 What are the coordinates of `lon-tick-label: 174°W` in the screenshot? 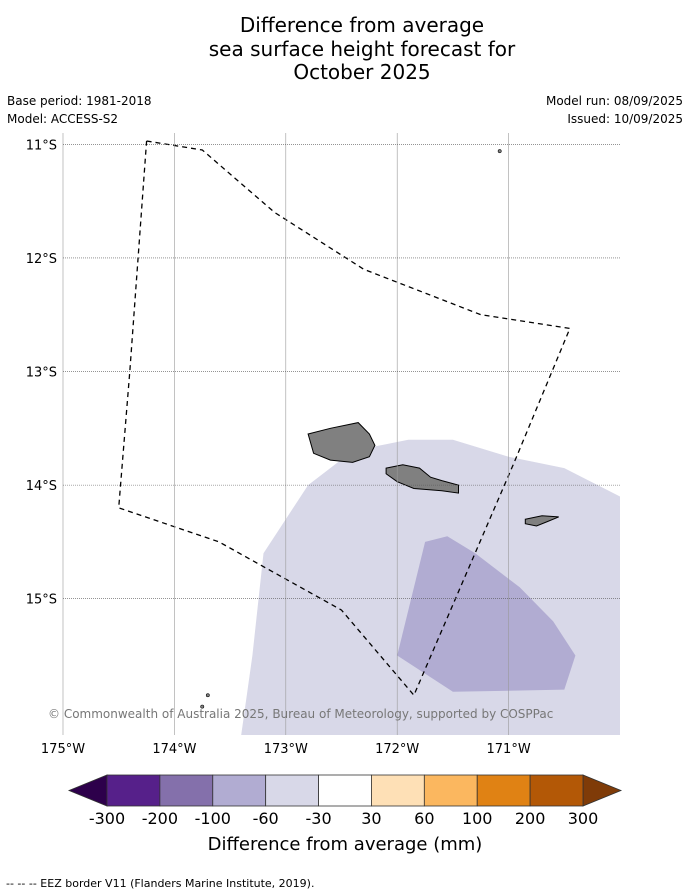 It's located at (174, 749).